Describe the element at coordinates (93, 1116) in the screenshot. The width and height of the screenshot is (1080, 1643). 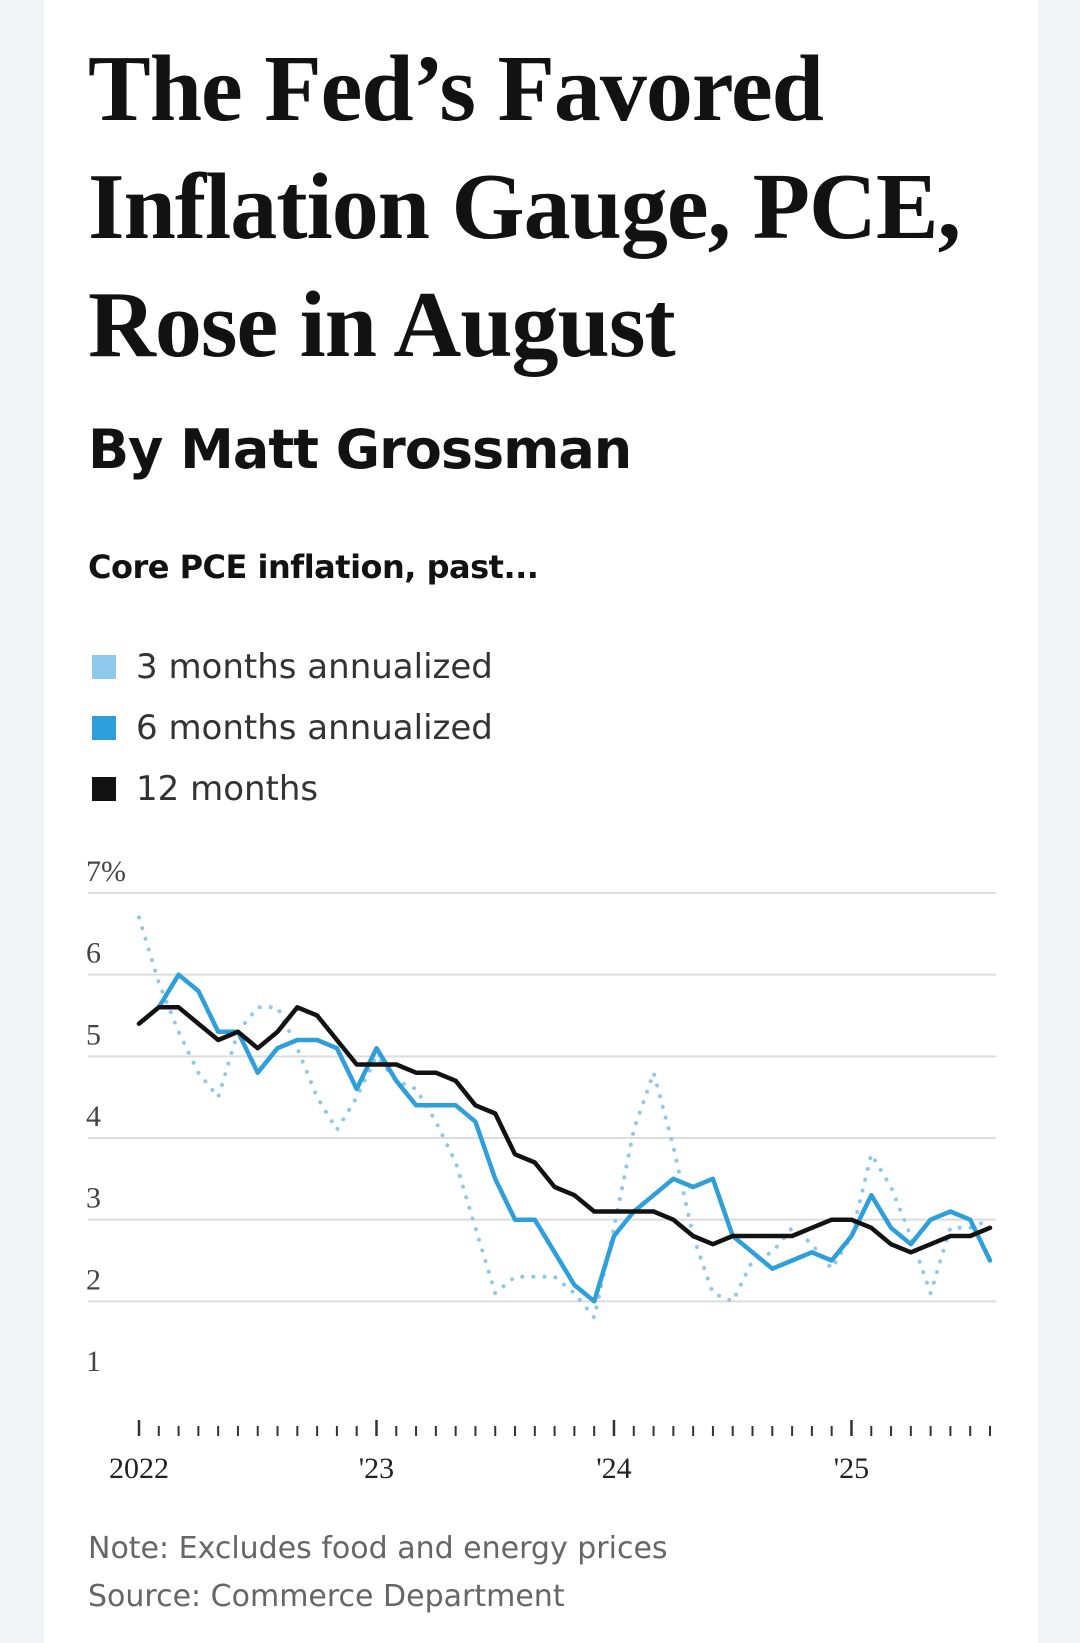
I see `y-tick-label: 4` at that location.